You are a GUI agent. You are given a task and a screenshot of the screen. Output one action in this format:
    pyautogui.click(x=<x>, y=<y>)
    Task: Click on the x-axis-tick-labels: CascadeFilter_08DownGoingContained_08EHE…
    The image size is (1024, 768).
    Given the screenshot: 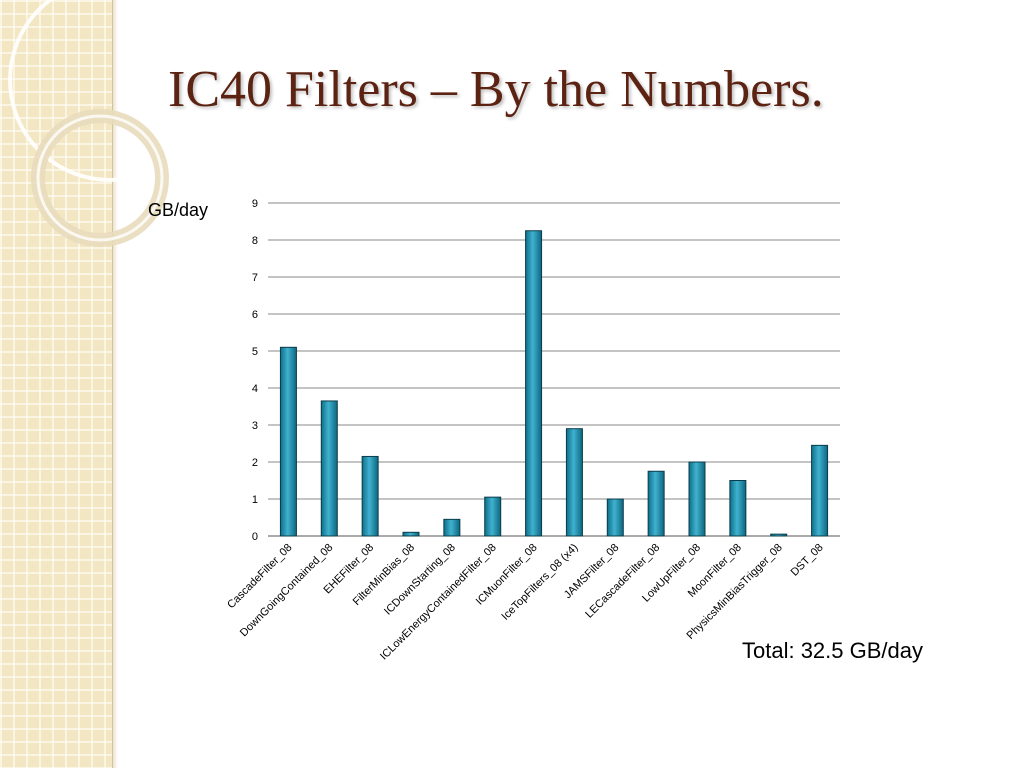 What is the action you would take?
    pyautogui.click(x=525, y=602)
    